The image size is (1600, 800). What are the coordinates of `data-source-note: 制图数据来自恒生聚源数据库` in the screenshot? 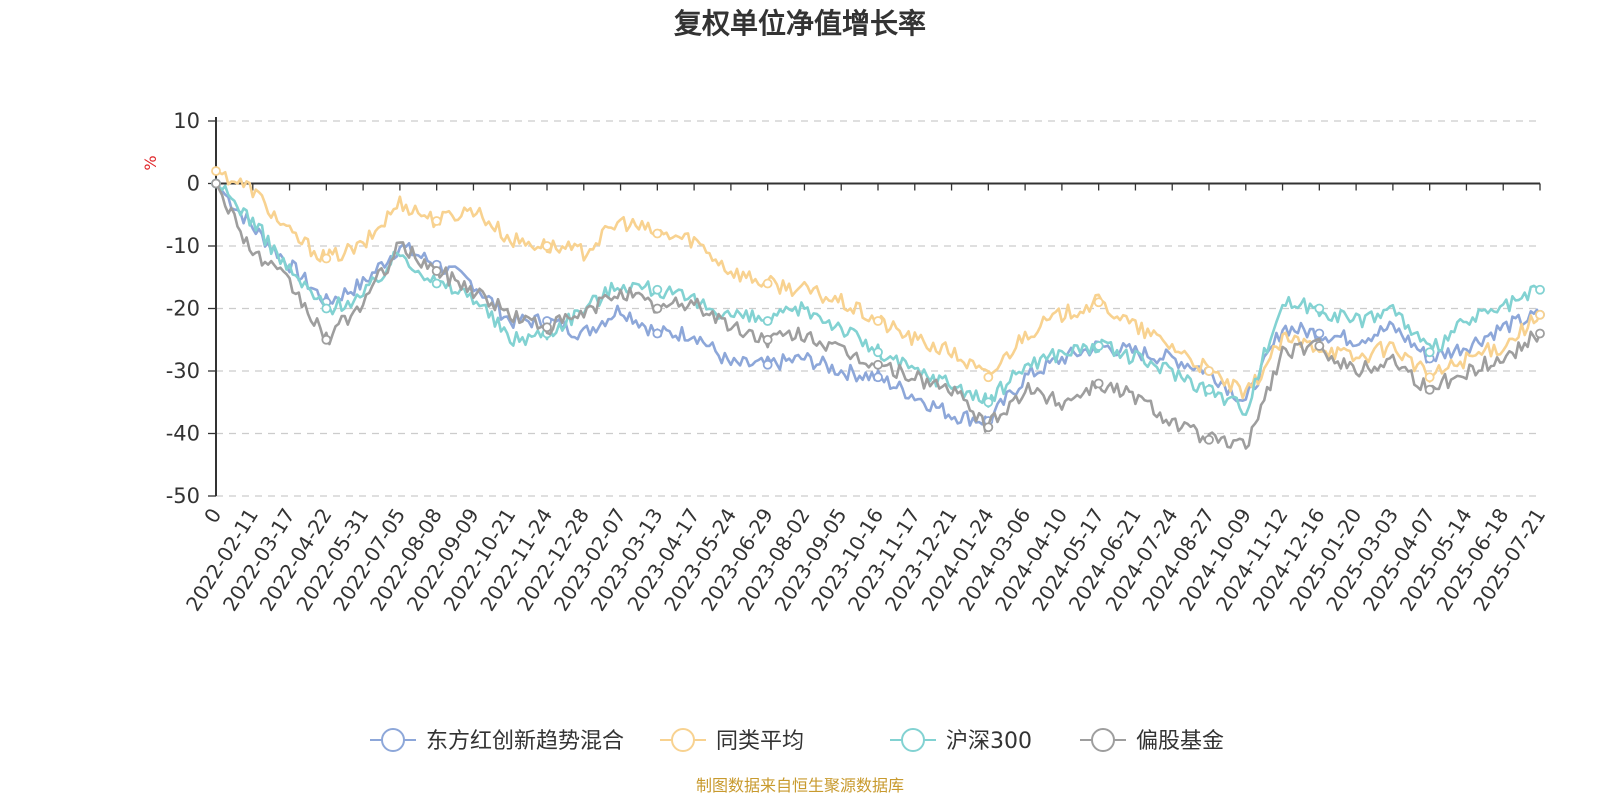 It's located at (800, 785).